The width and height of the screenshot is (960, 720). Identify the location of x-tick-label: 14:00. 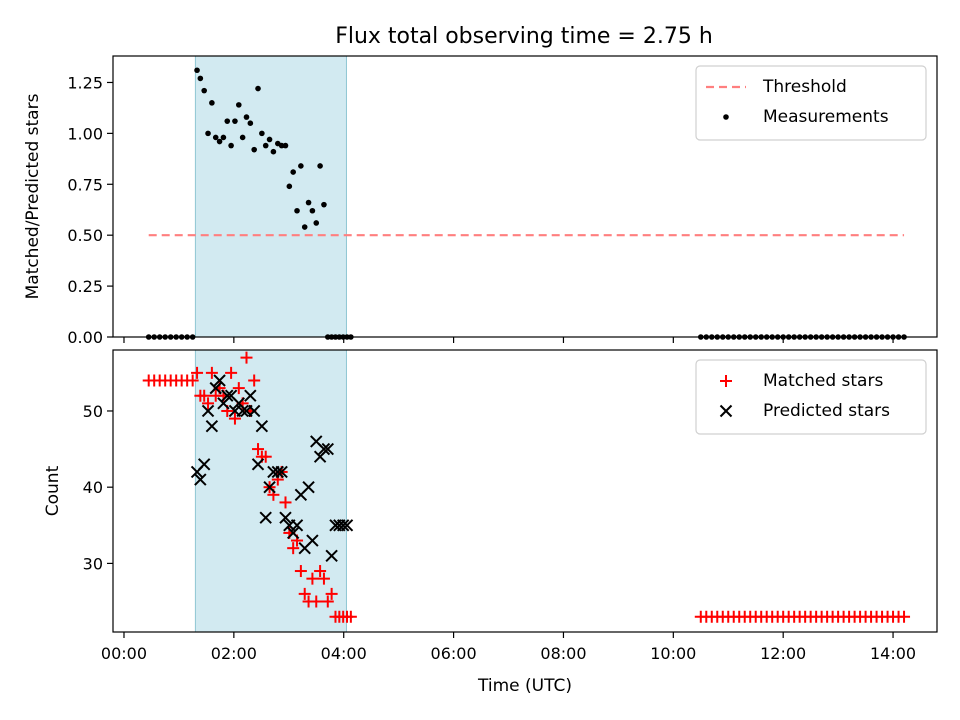
(893, 653).